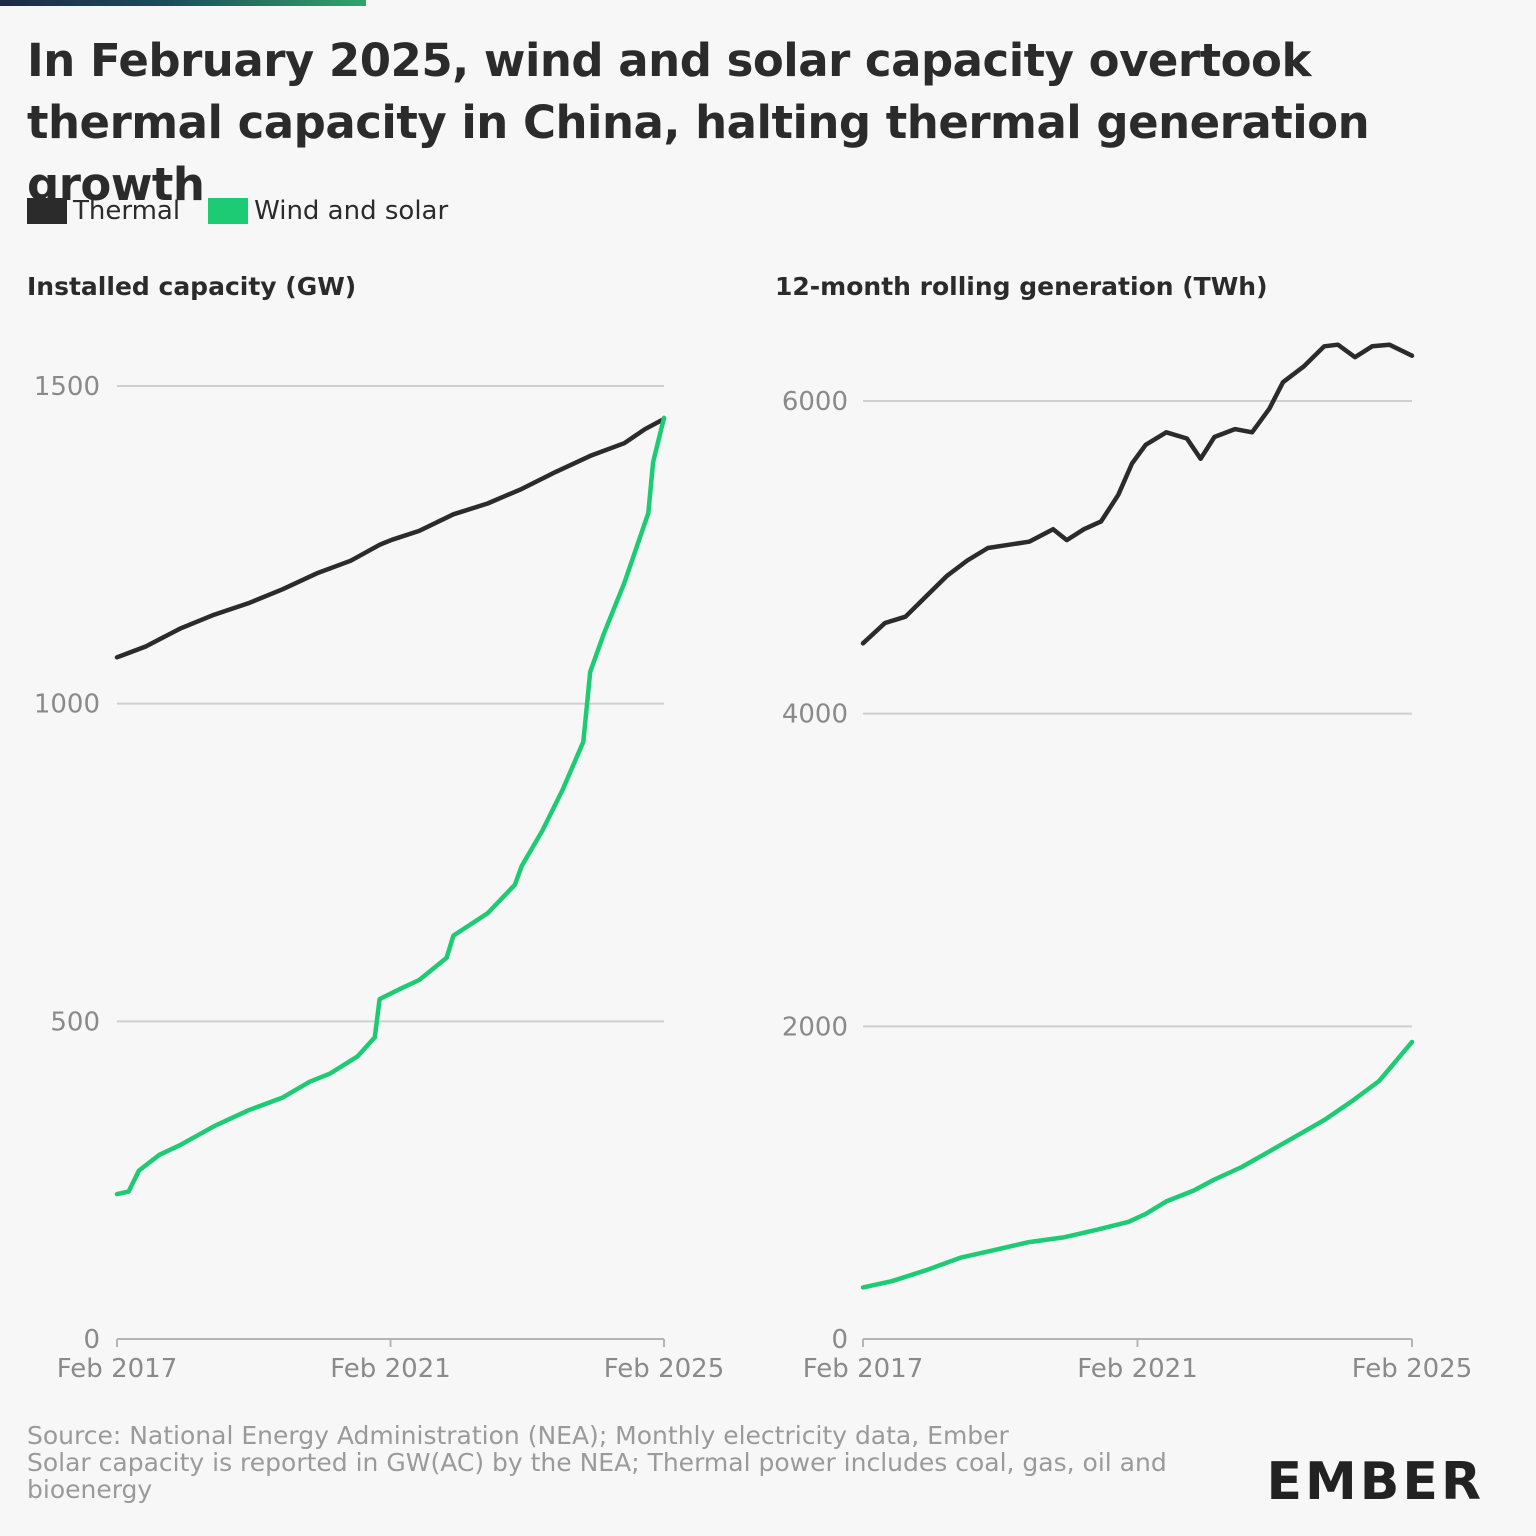 The height and width of the screenshot is (1536, 1536). Describe the element at coordinates (815, 715) in the screenshot. I see `generation-ytick-label: 4000` at that location.